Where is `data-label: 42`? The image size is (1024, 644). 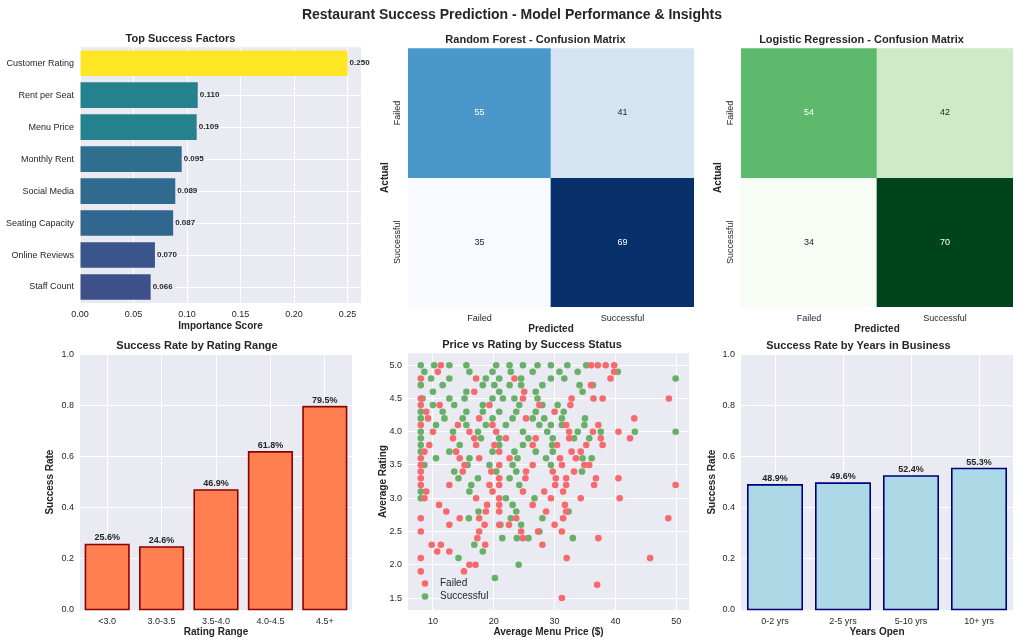 data-label: 42 is located at coordinates (945, 112).